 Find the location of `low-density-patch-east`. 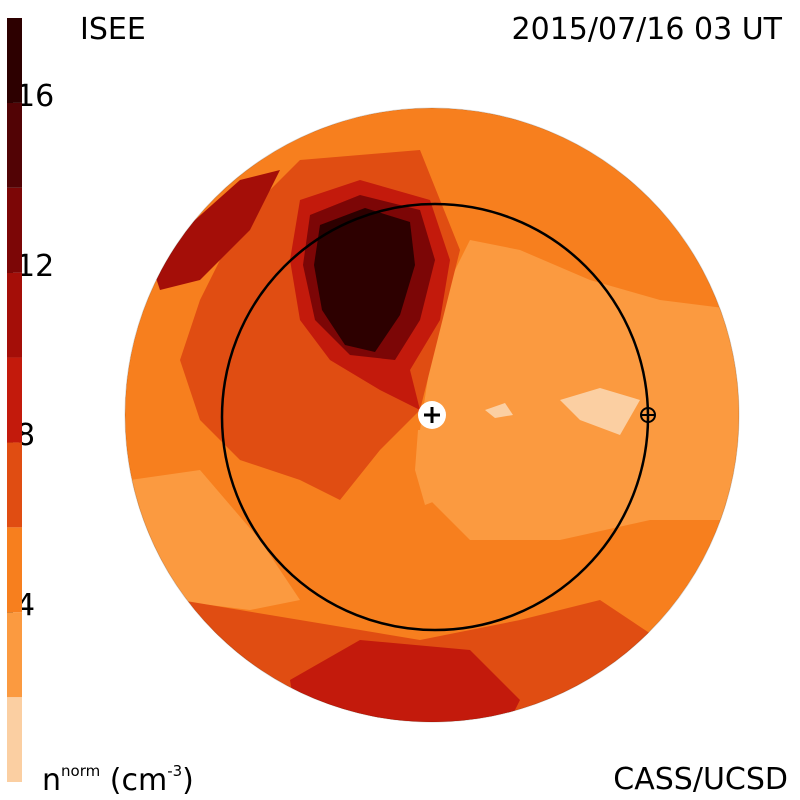

low-density-patch-east is located at coordinates (600, 411).